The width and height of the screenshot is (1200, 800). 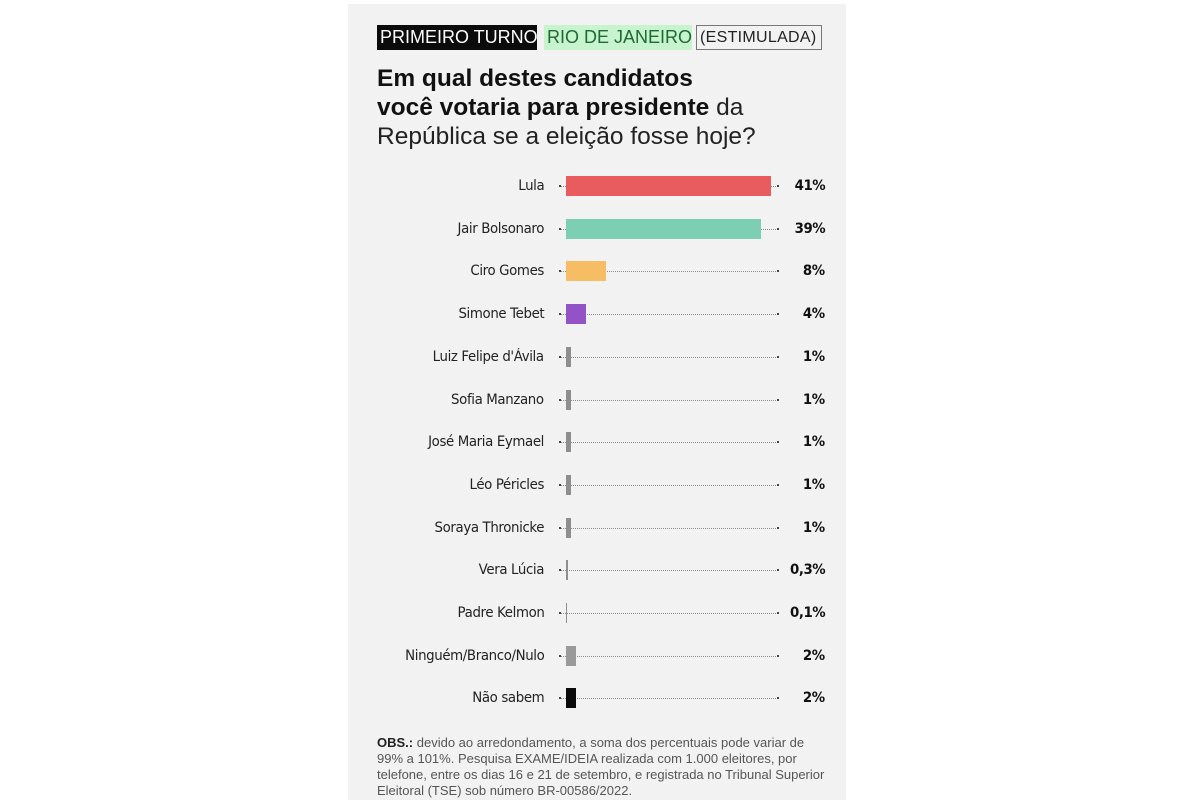 I want to click on chart-row: Soraya Thronicke 1%, so click(x=597, y=528).